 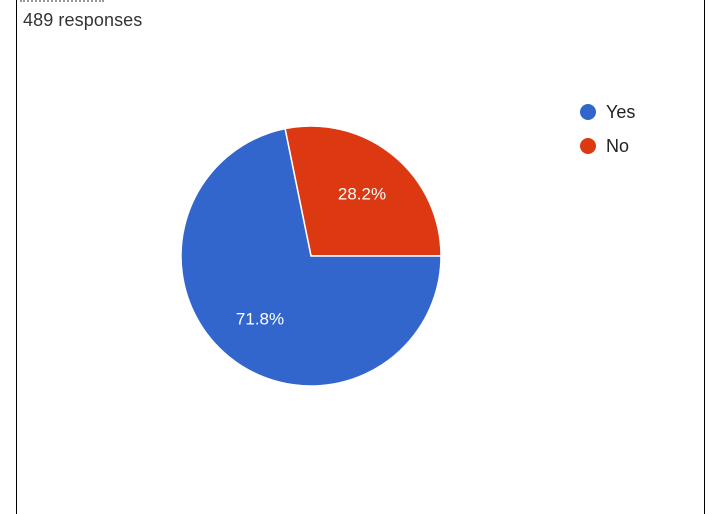 What do you see at coordinates (260, 318) in the screenshot?
I see `data-label-yes: 71.8%` at bounding box center [260, 318].